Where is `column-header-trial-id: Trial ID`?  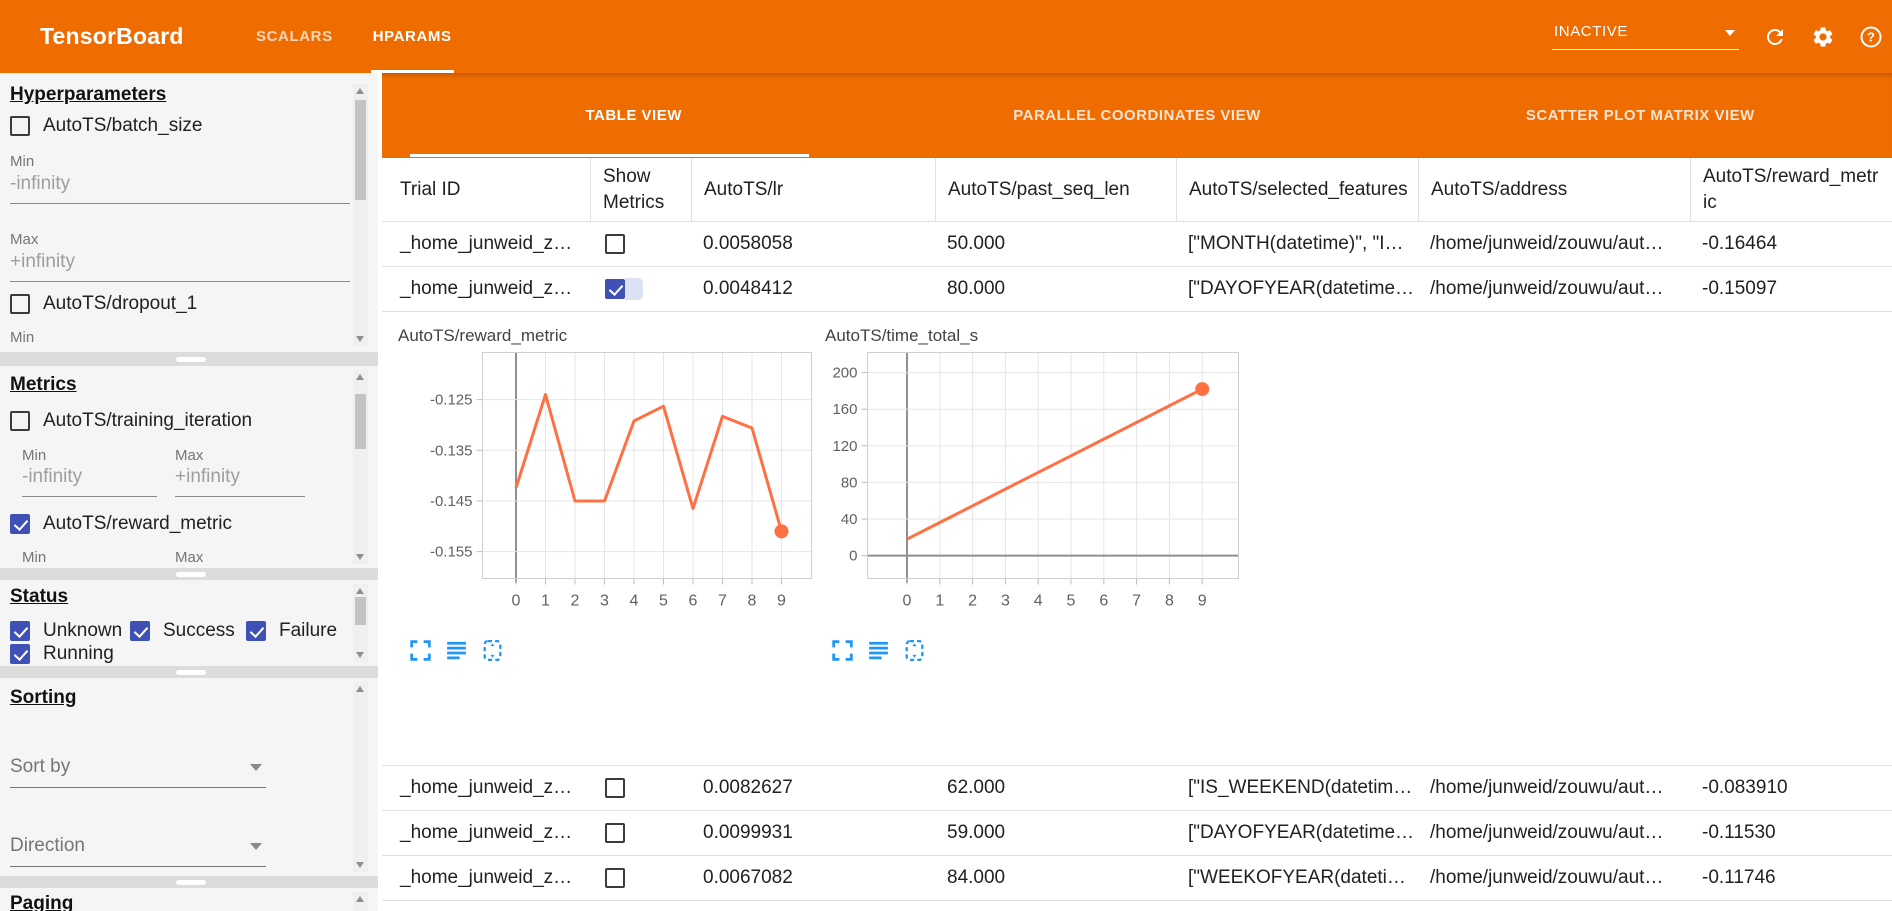
column-header-trial-id: Trial ID is located at coordinates (430, 189).